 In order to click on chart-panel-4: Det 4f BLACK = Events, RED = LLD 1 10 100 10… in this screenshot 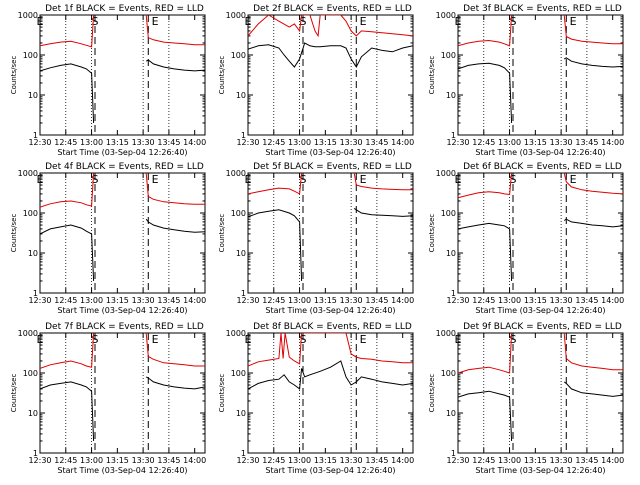, I will do `click(108, 238)`.